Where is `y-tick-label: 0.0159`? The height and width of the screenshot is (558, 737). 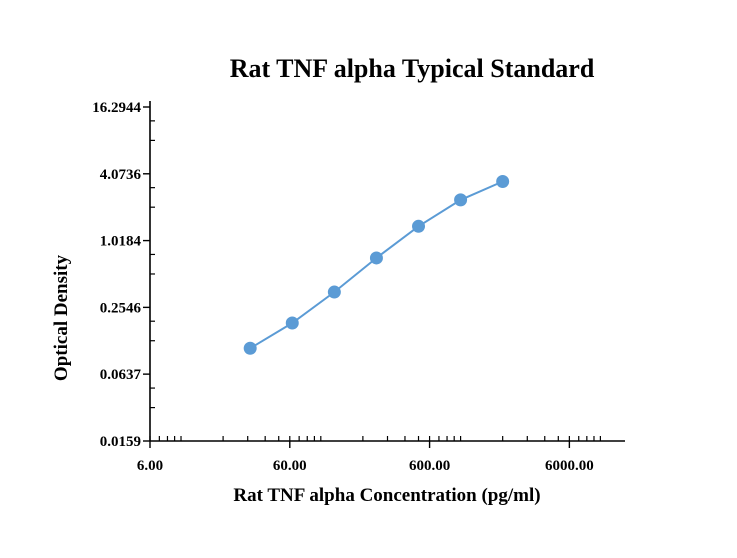 y-tick-label: 0.0159 is located at coordinates (120, 442).